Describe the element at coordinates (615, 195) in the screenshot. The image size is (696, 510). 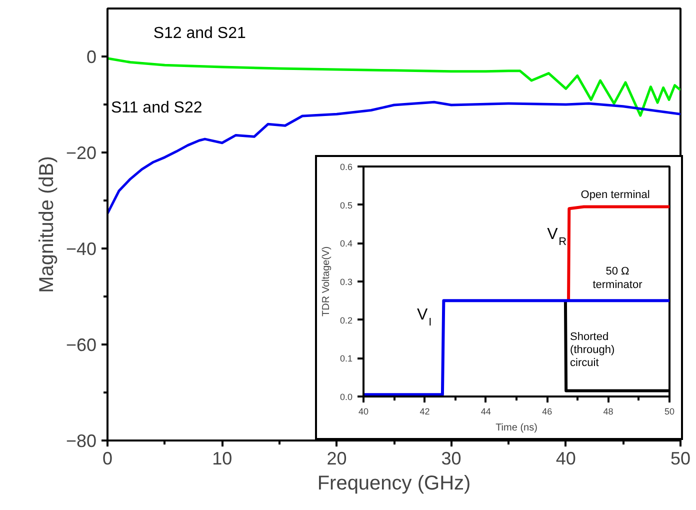
I see `series-label: Open terminal` at that location.